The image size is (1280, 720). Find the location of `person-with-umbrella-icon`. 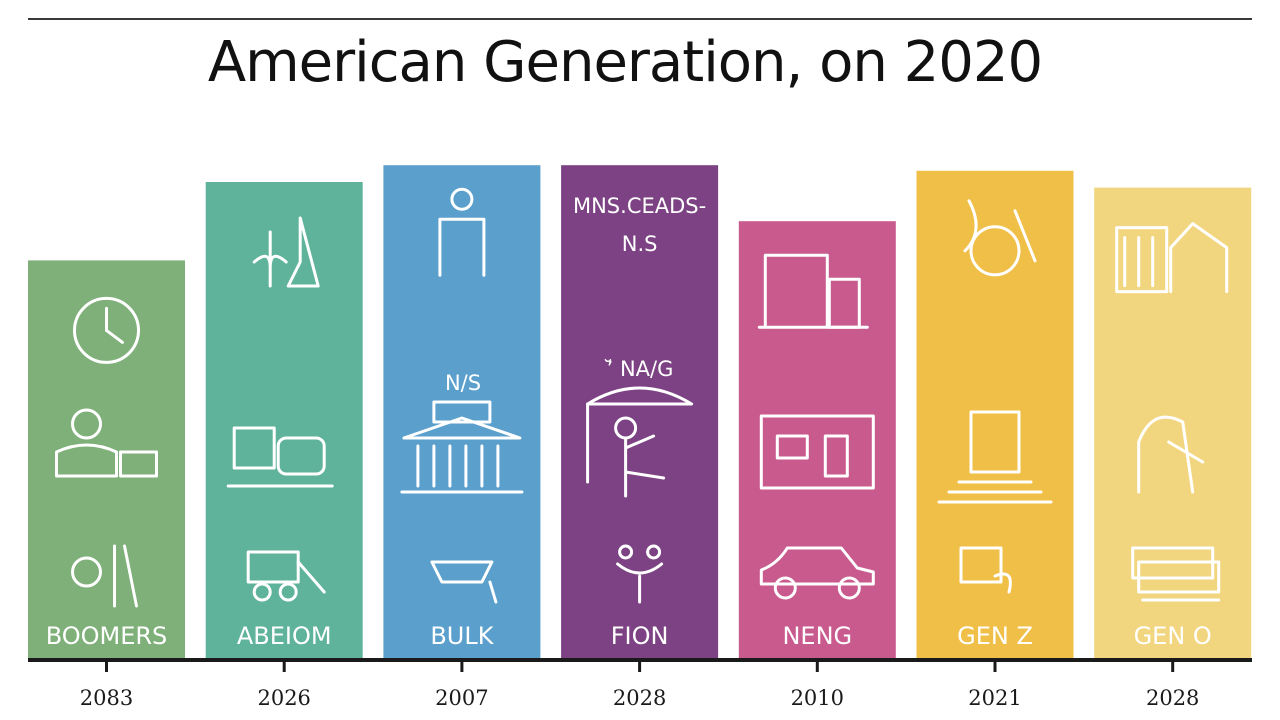

person-with-umbrella-icon is located at coordinates (640, 442).